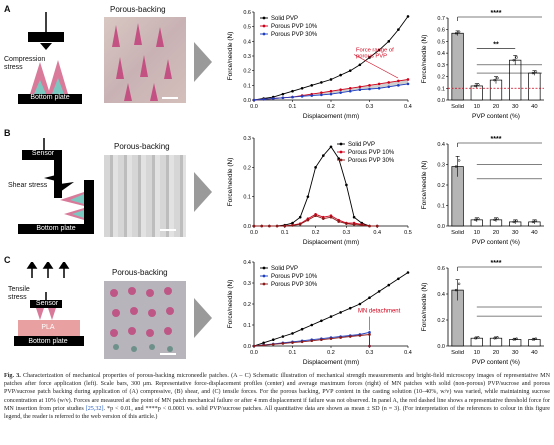 The height and width of the screenshot is (445, 554). What do you see at coordinates (50, 58) in the screenshot?
I see `schematic-compression` at bounding box center [50, 58].